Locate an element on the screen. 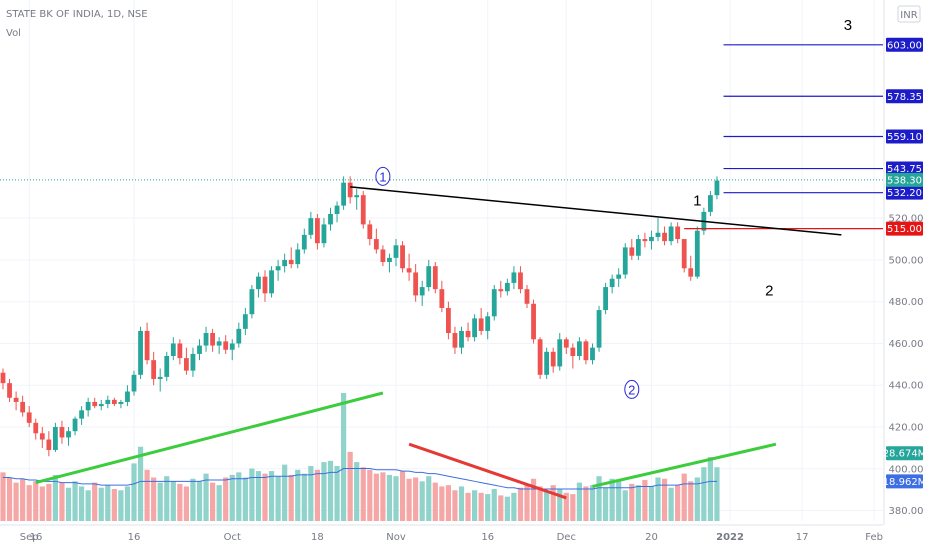 This screenshot has height=550, width=932. wave-marker-label: 2 is located at coordinates (631, 389).